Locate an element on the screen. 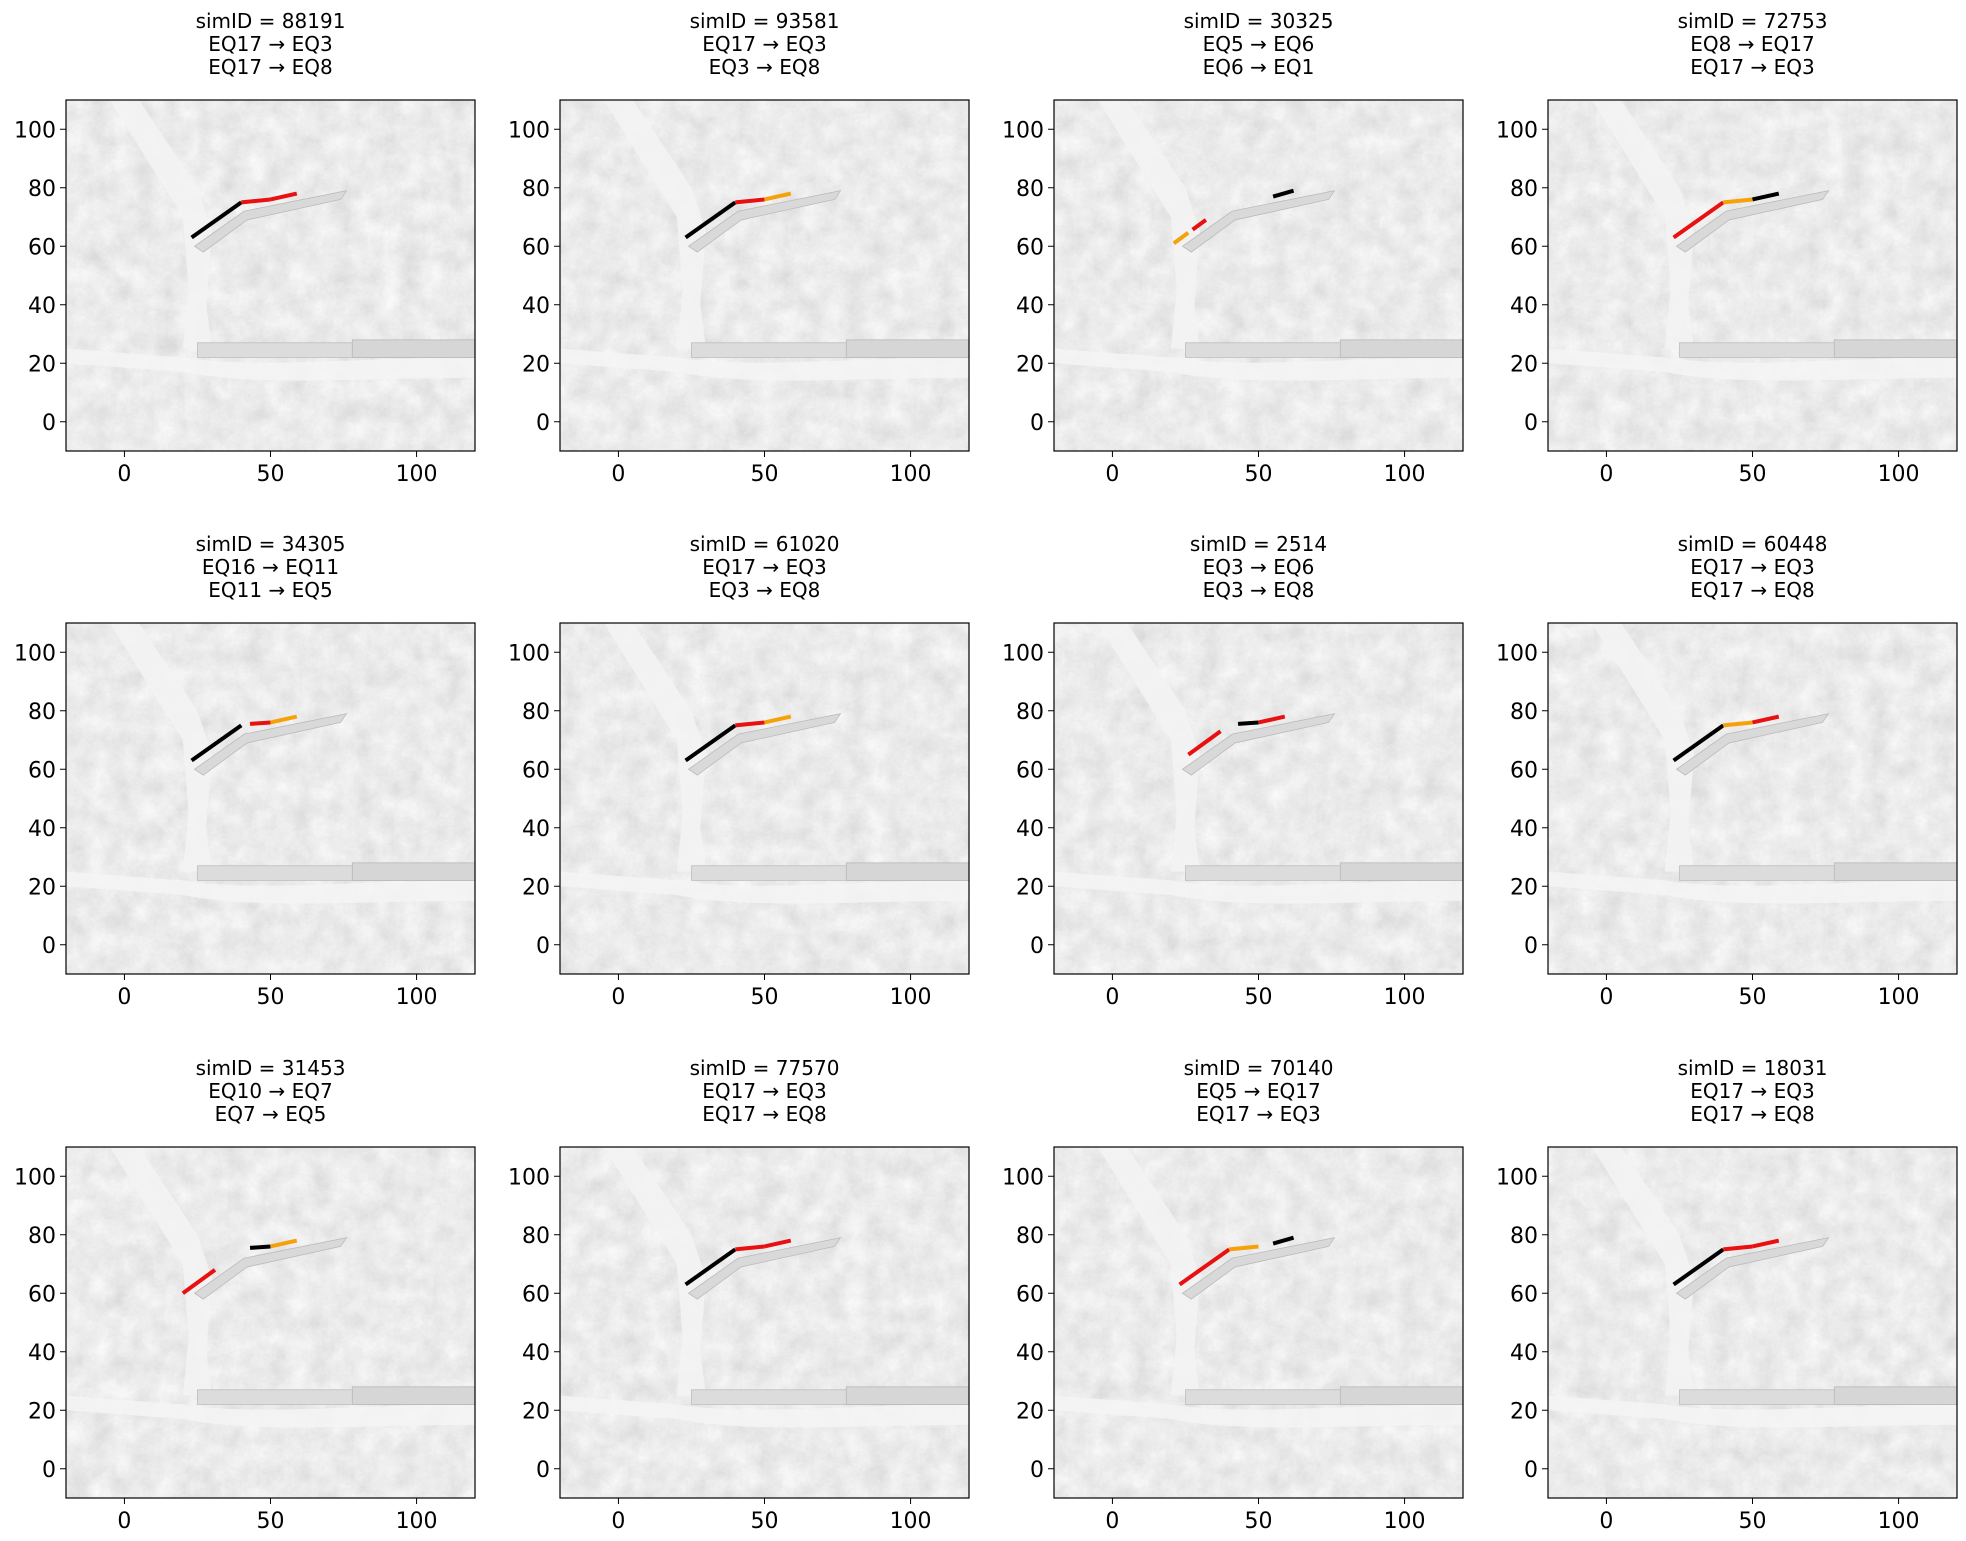 The width and height of the screenshot is (1966, 1541). subplot-title-line: simID = 70140 is located at coordinates (1259, 1068).